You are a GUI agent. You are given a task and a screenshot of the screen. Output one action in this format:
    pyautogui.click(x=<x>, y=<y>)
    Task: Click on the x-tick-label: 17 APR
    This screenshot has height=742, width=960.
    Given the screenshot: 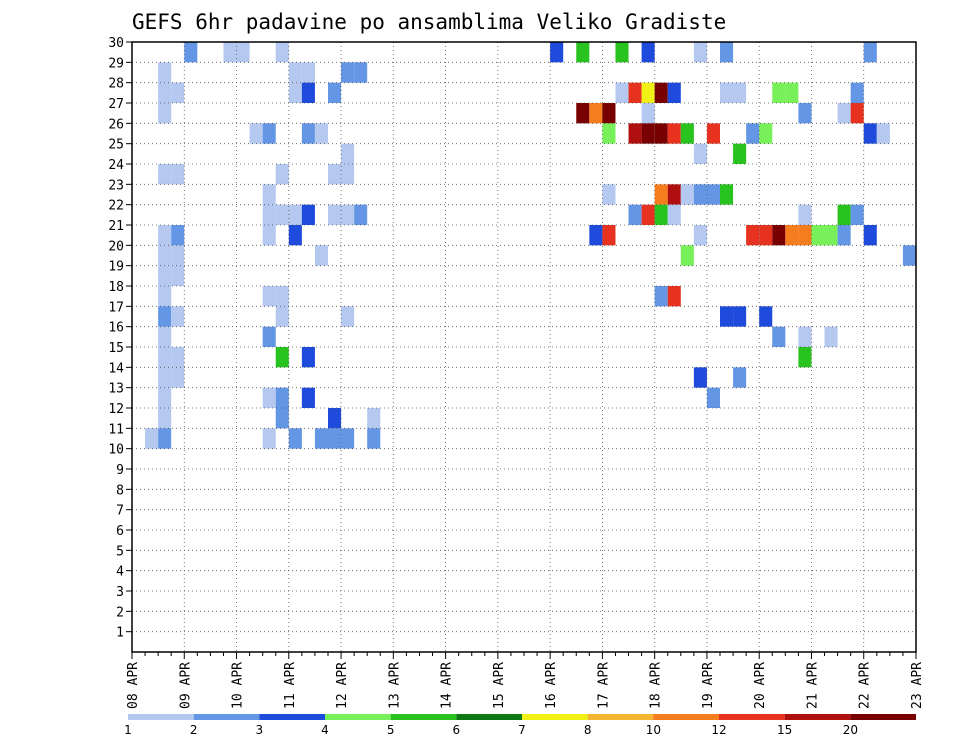 What is the action you would take?
    pyautogui.click(x=603, y=685)
    